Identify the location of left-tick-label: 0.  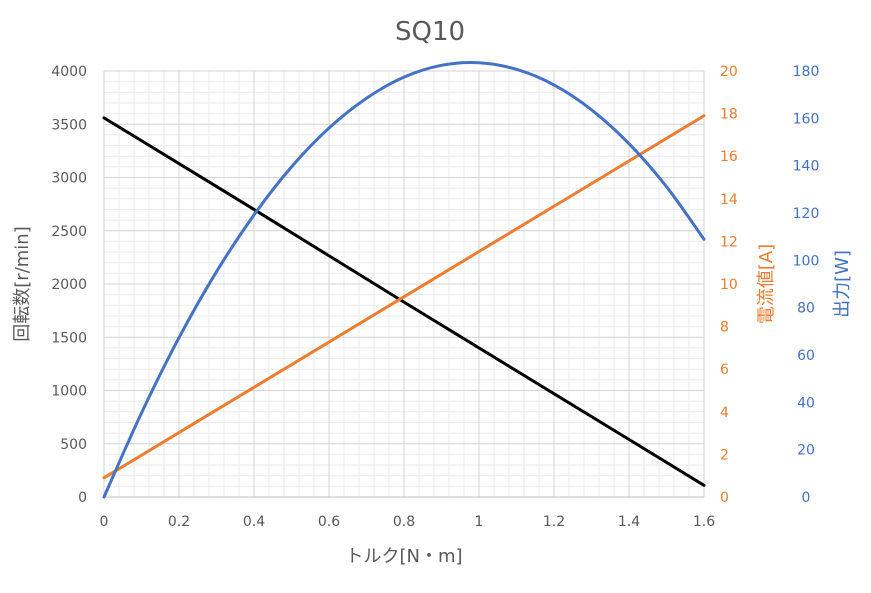
(82, 498).